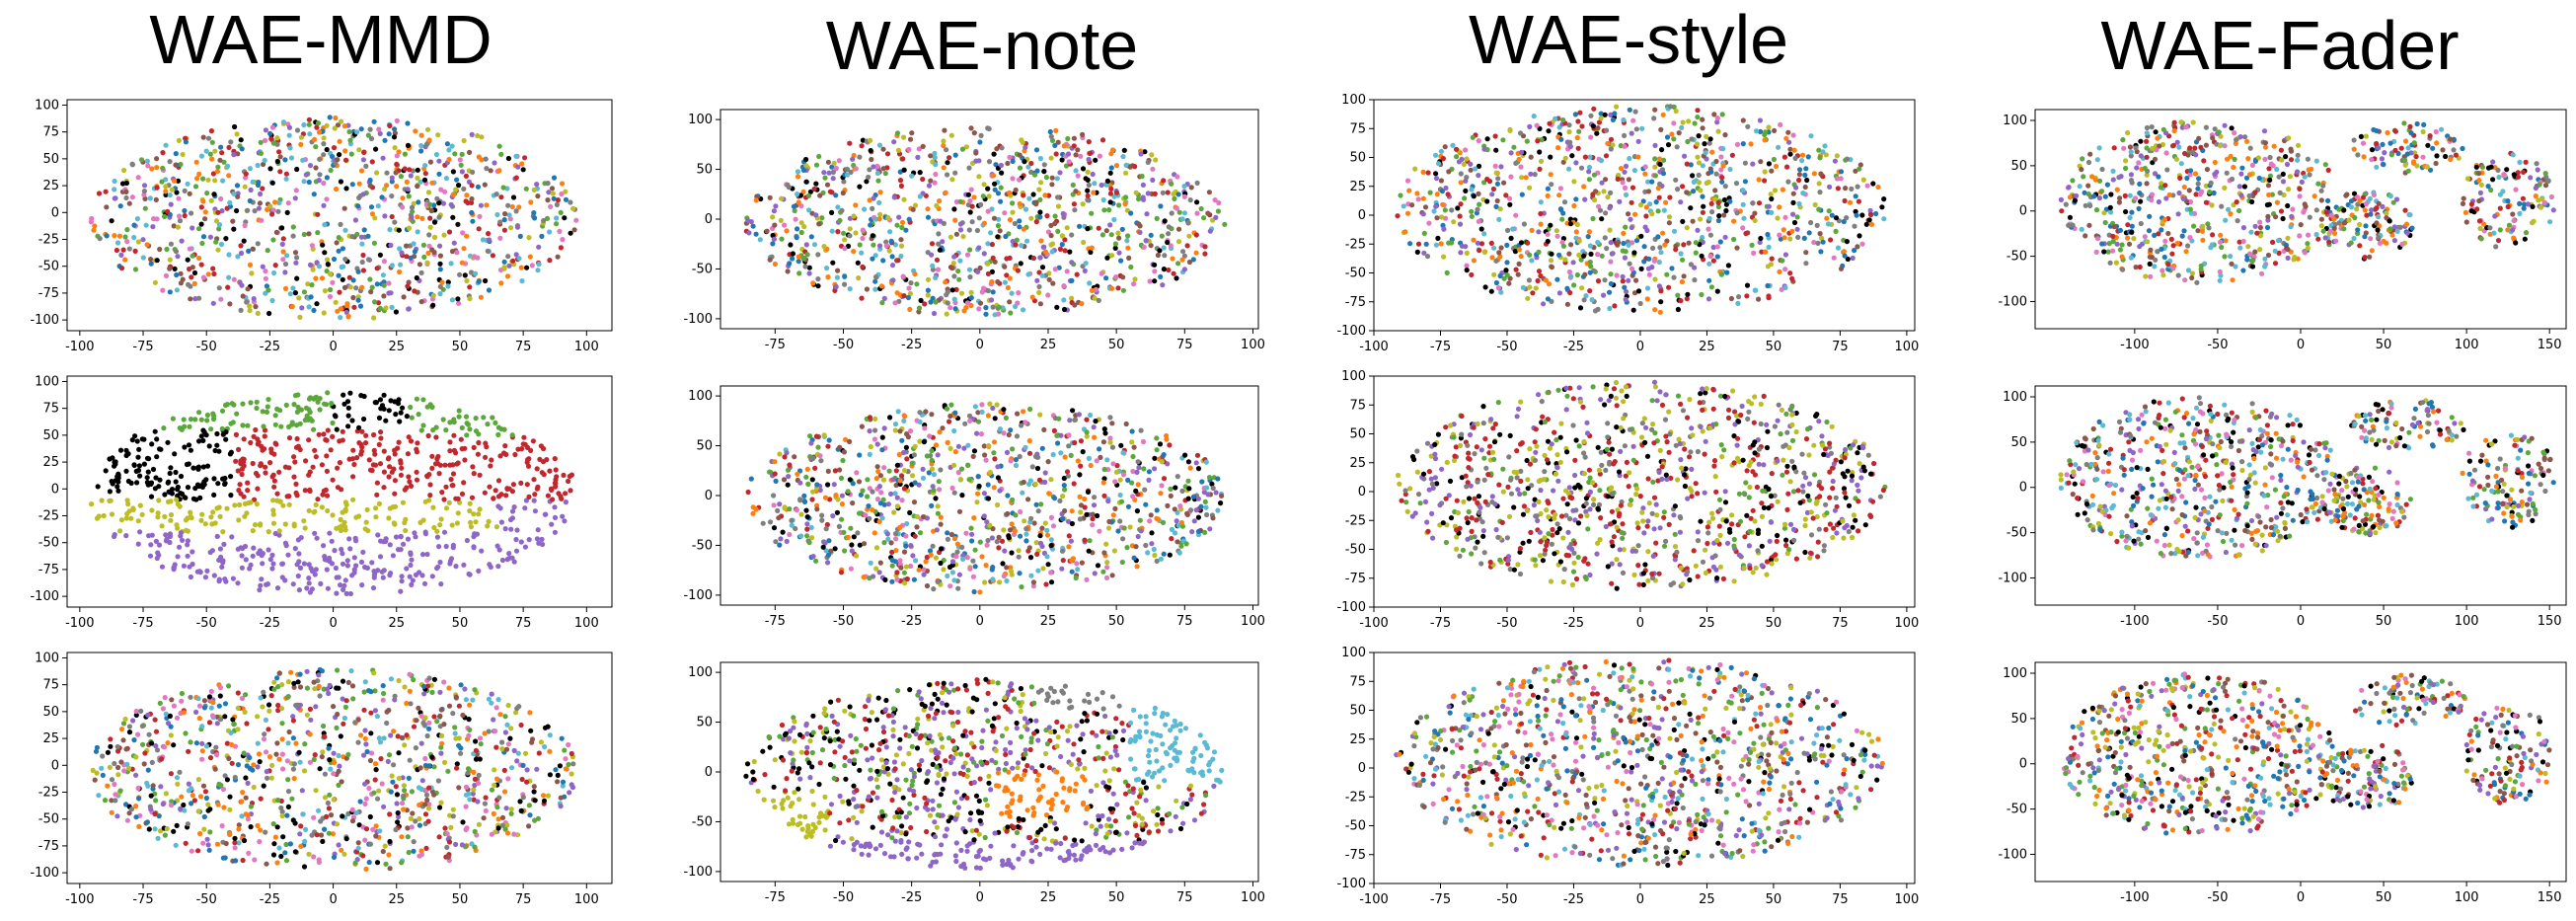 This screenshot has width=2576, height=921. What do you see at coordinates (2017, 257) in the screenshot?
I see `y-tick-label: -50` at bounding box center [2017, 257].